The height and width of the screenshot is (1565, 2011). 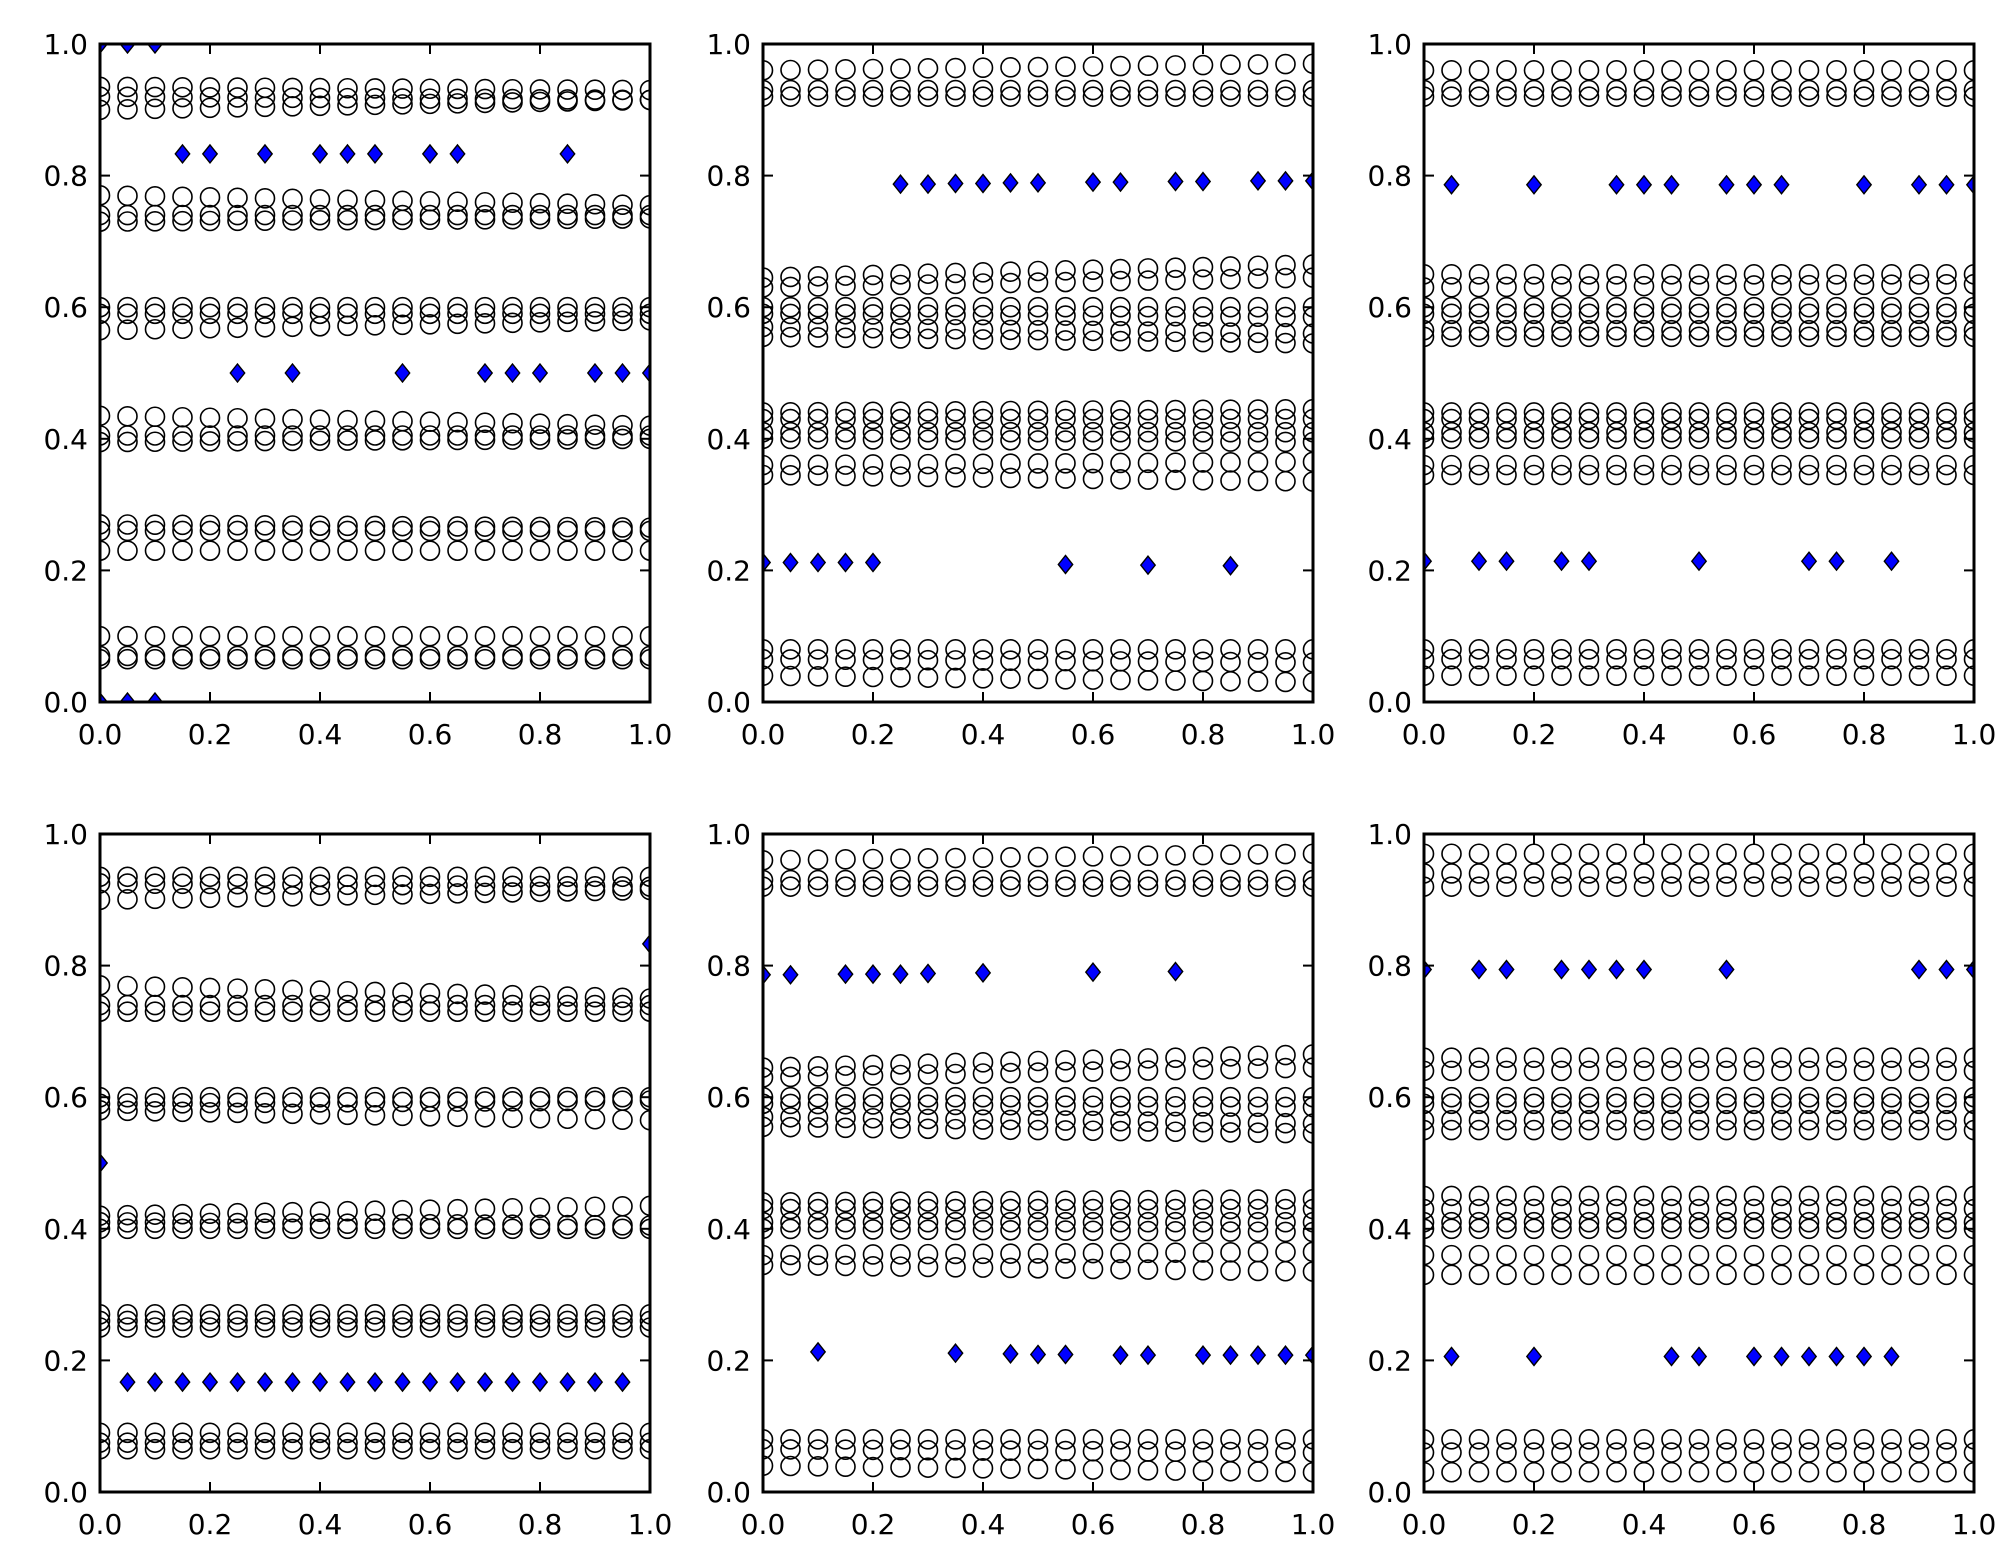 I want to click on x-tick-label: 1.0, so click(x=650, y=1524).